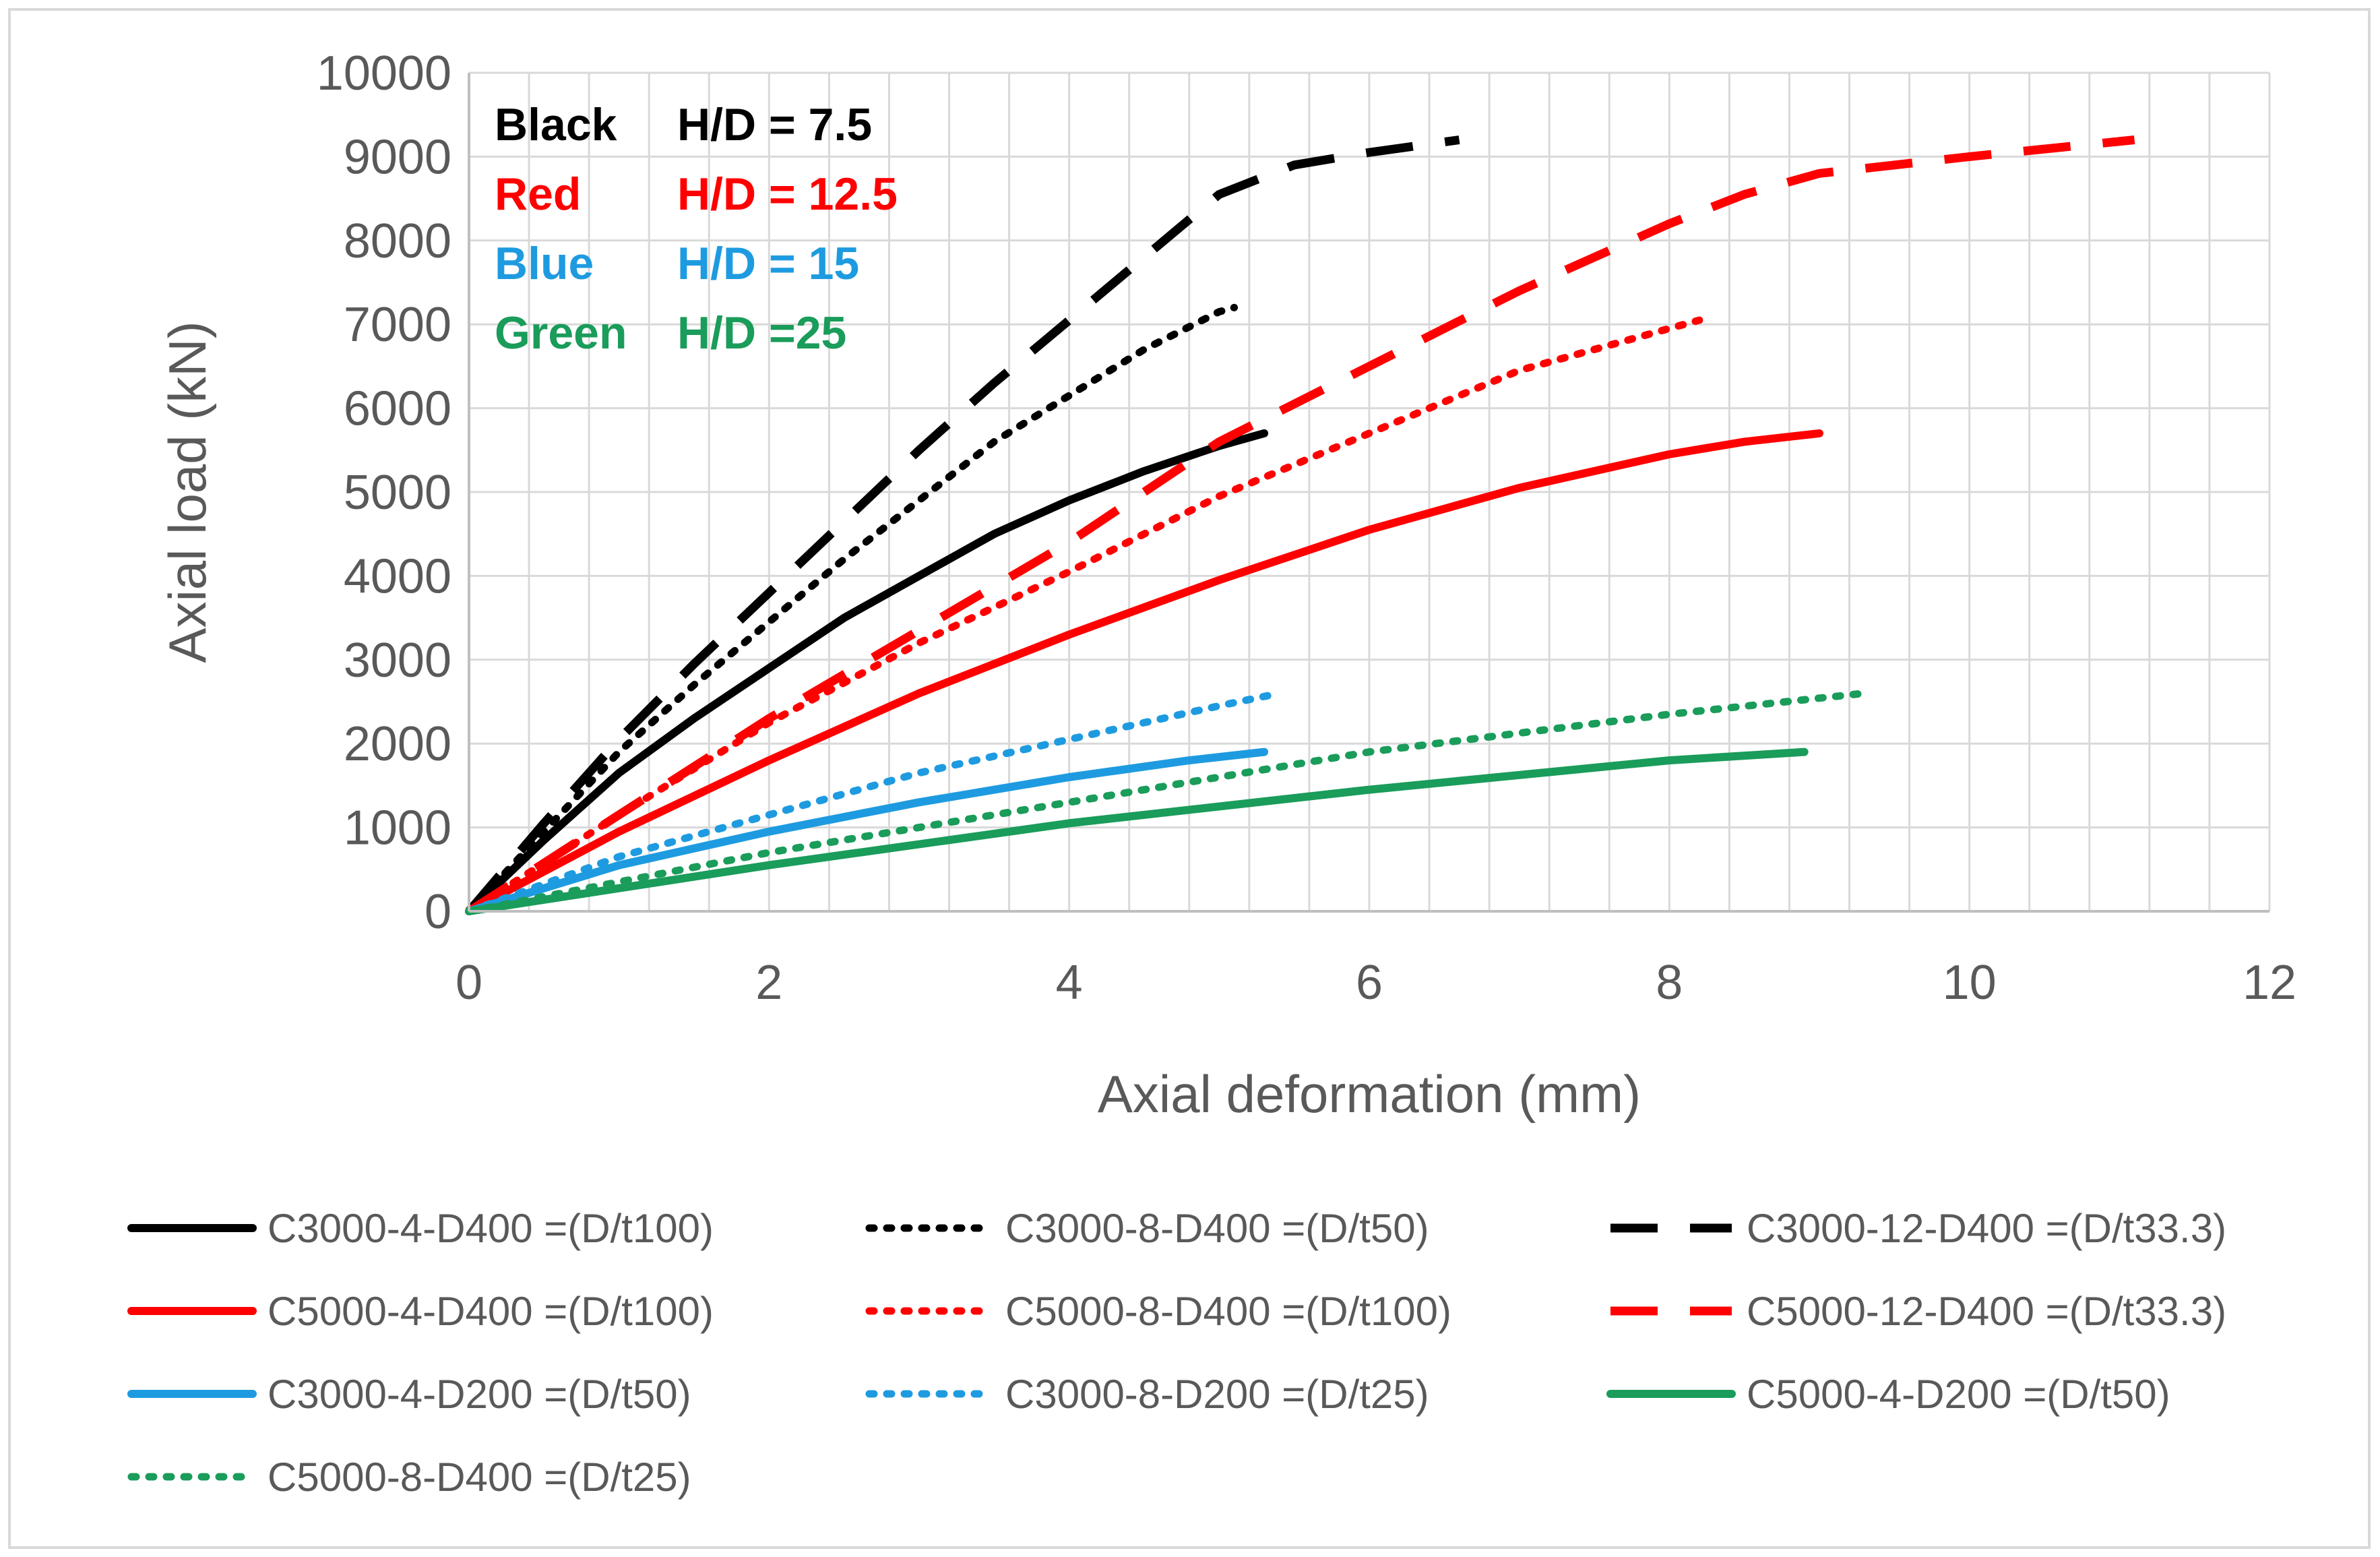  What do you see at coordinates (1959, 1394) in the screenshot?
I see `legend-label: C5000-4-D200 =(D/t50)` at bounding box center [1959, 1394].